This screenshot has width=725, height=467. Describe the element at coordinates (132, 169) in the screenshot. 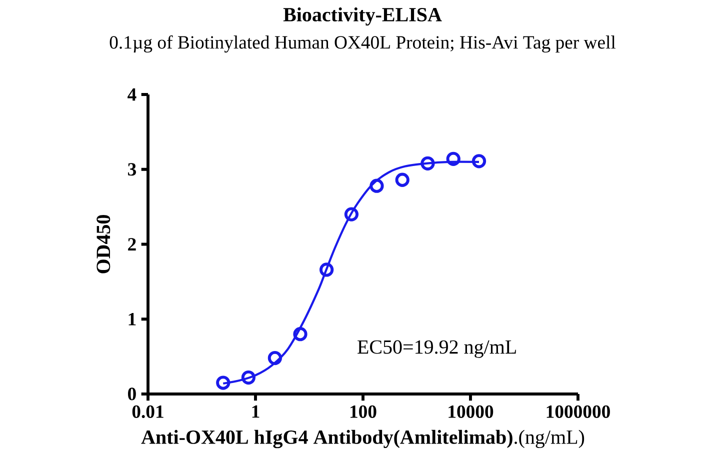

I see `y-tick-label: 3` at that location.